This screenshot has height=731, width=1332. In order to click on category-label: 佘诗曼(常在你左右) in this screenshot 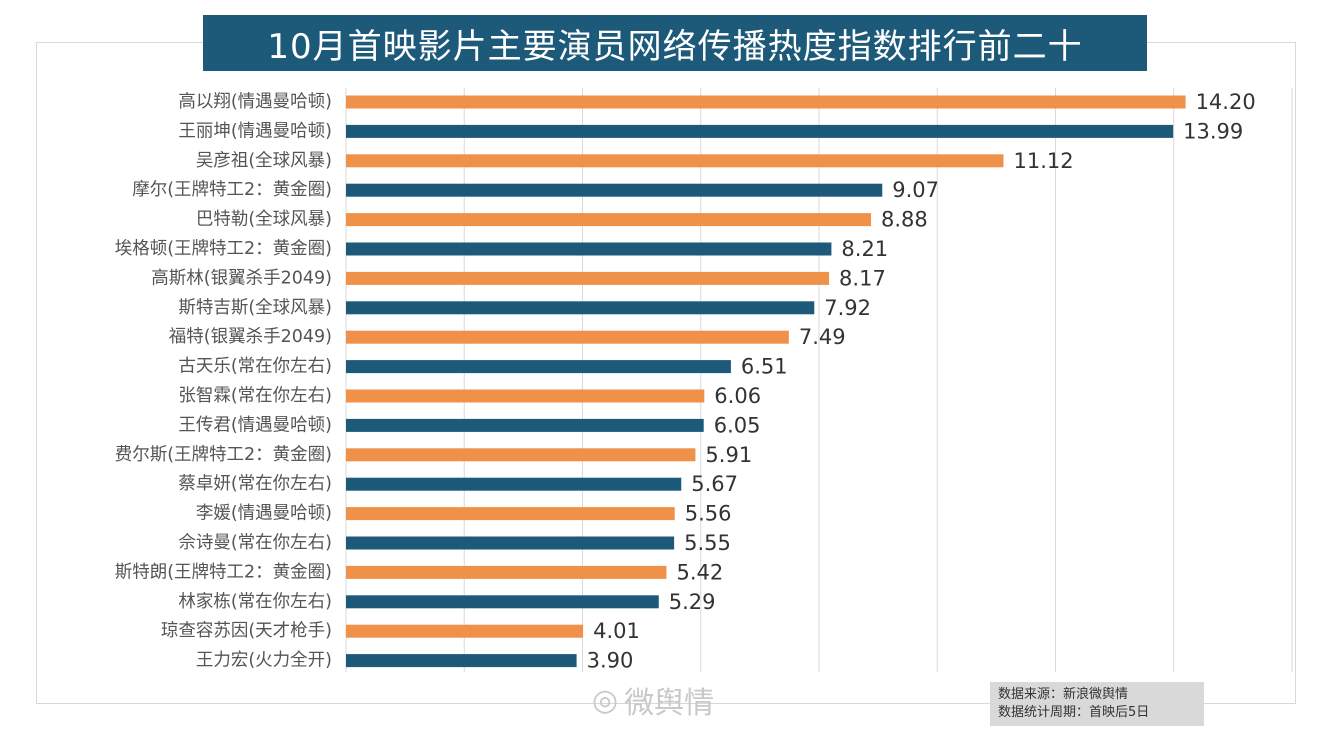, I will do `click(255, 543)`.